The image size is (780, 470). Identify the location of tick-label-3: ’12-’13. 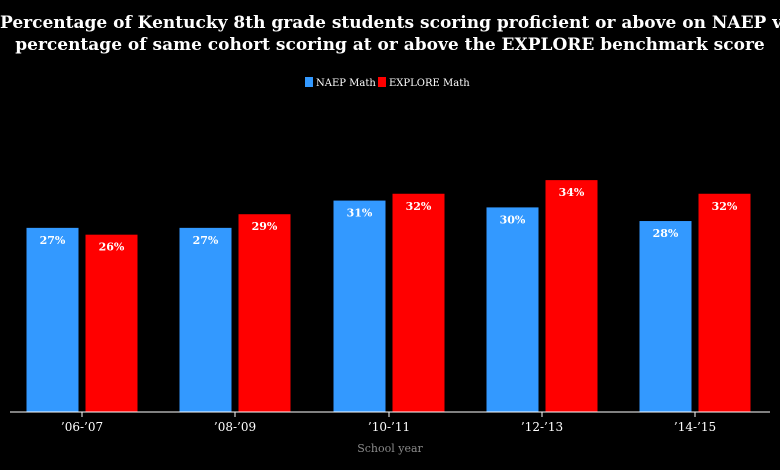
(542, 427).